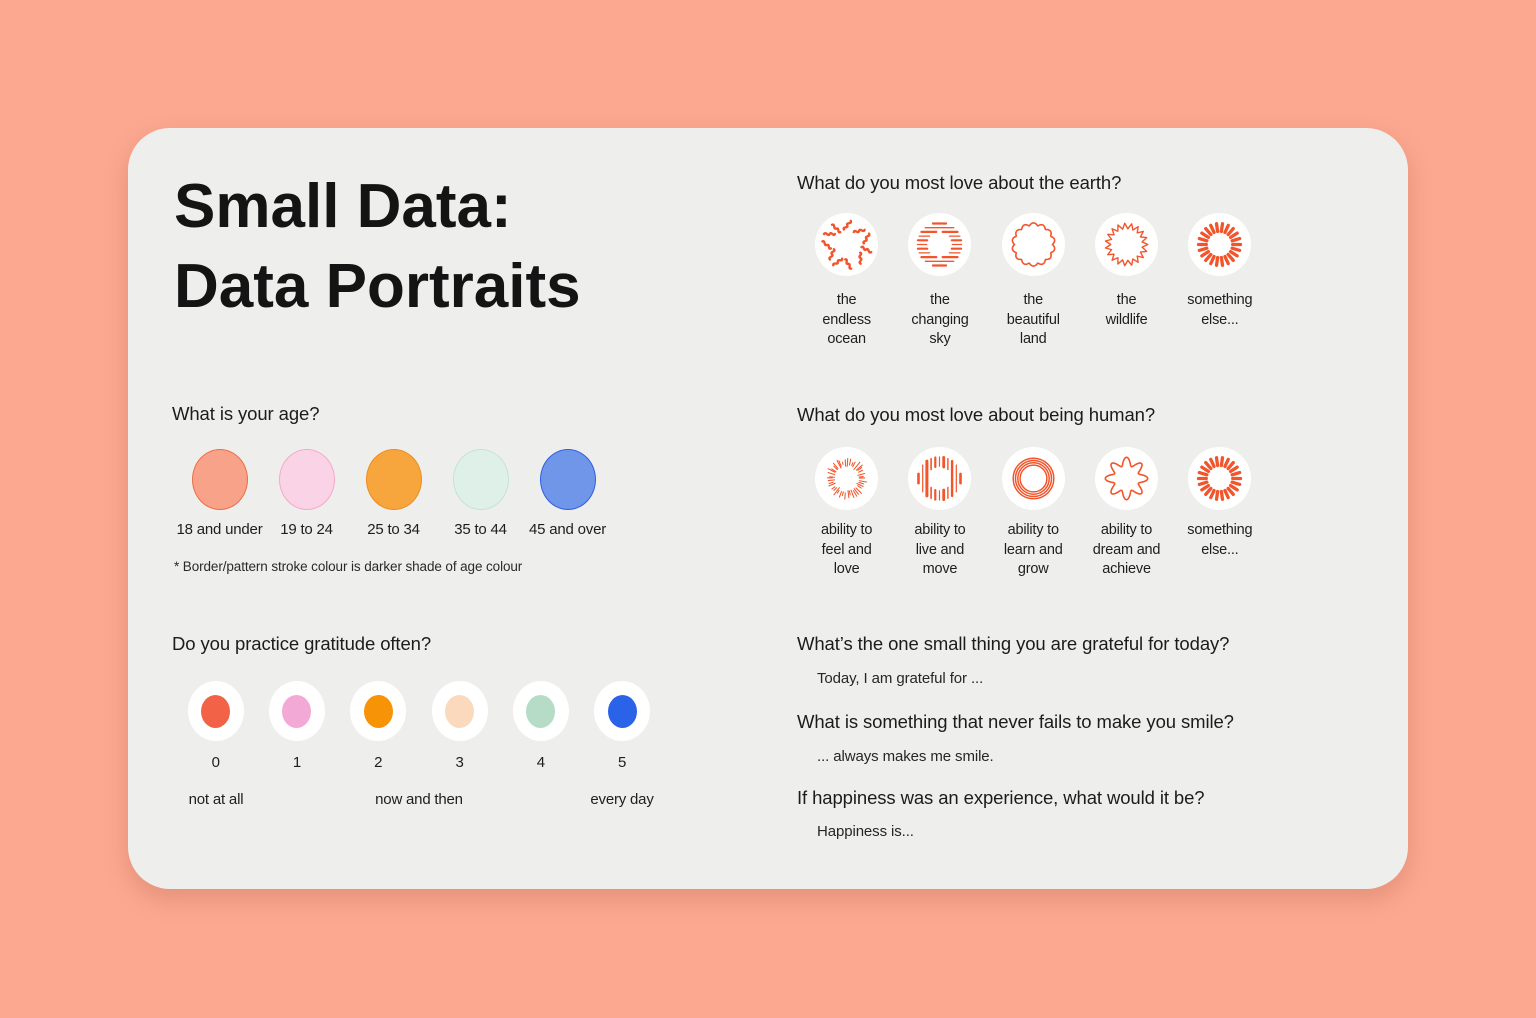 The height and width of the screenshot is (1018, 1536). I want to click on age-label: 19 to 24, so click(306, 529).